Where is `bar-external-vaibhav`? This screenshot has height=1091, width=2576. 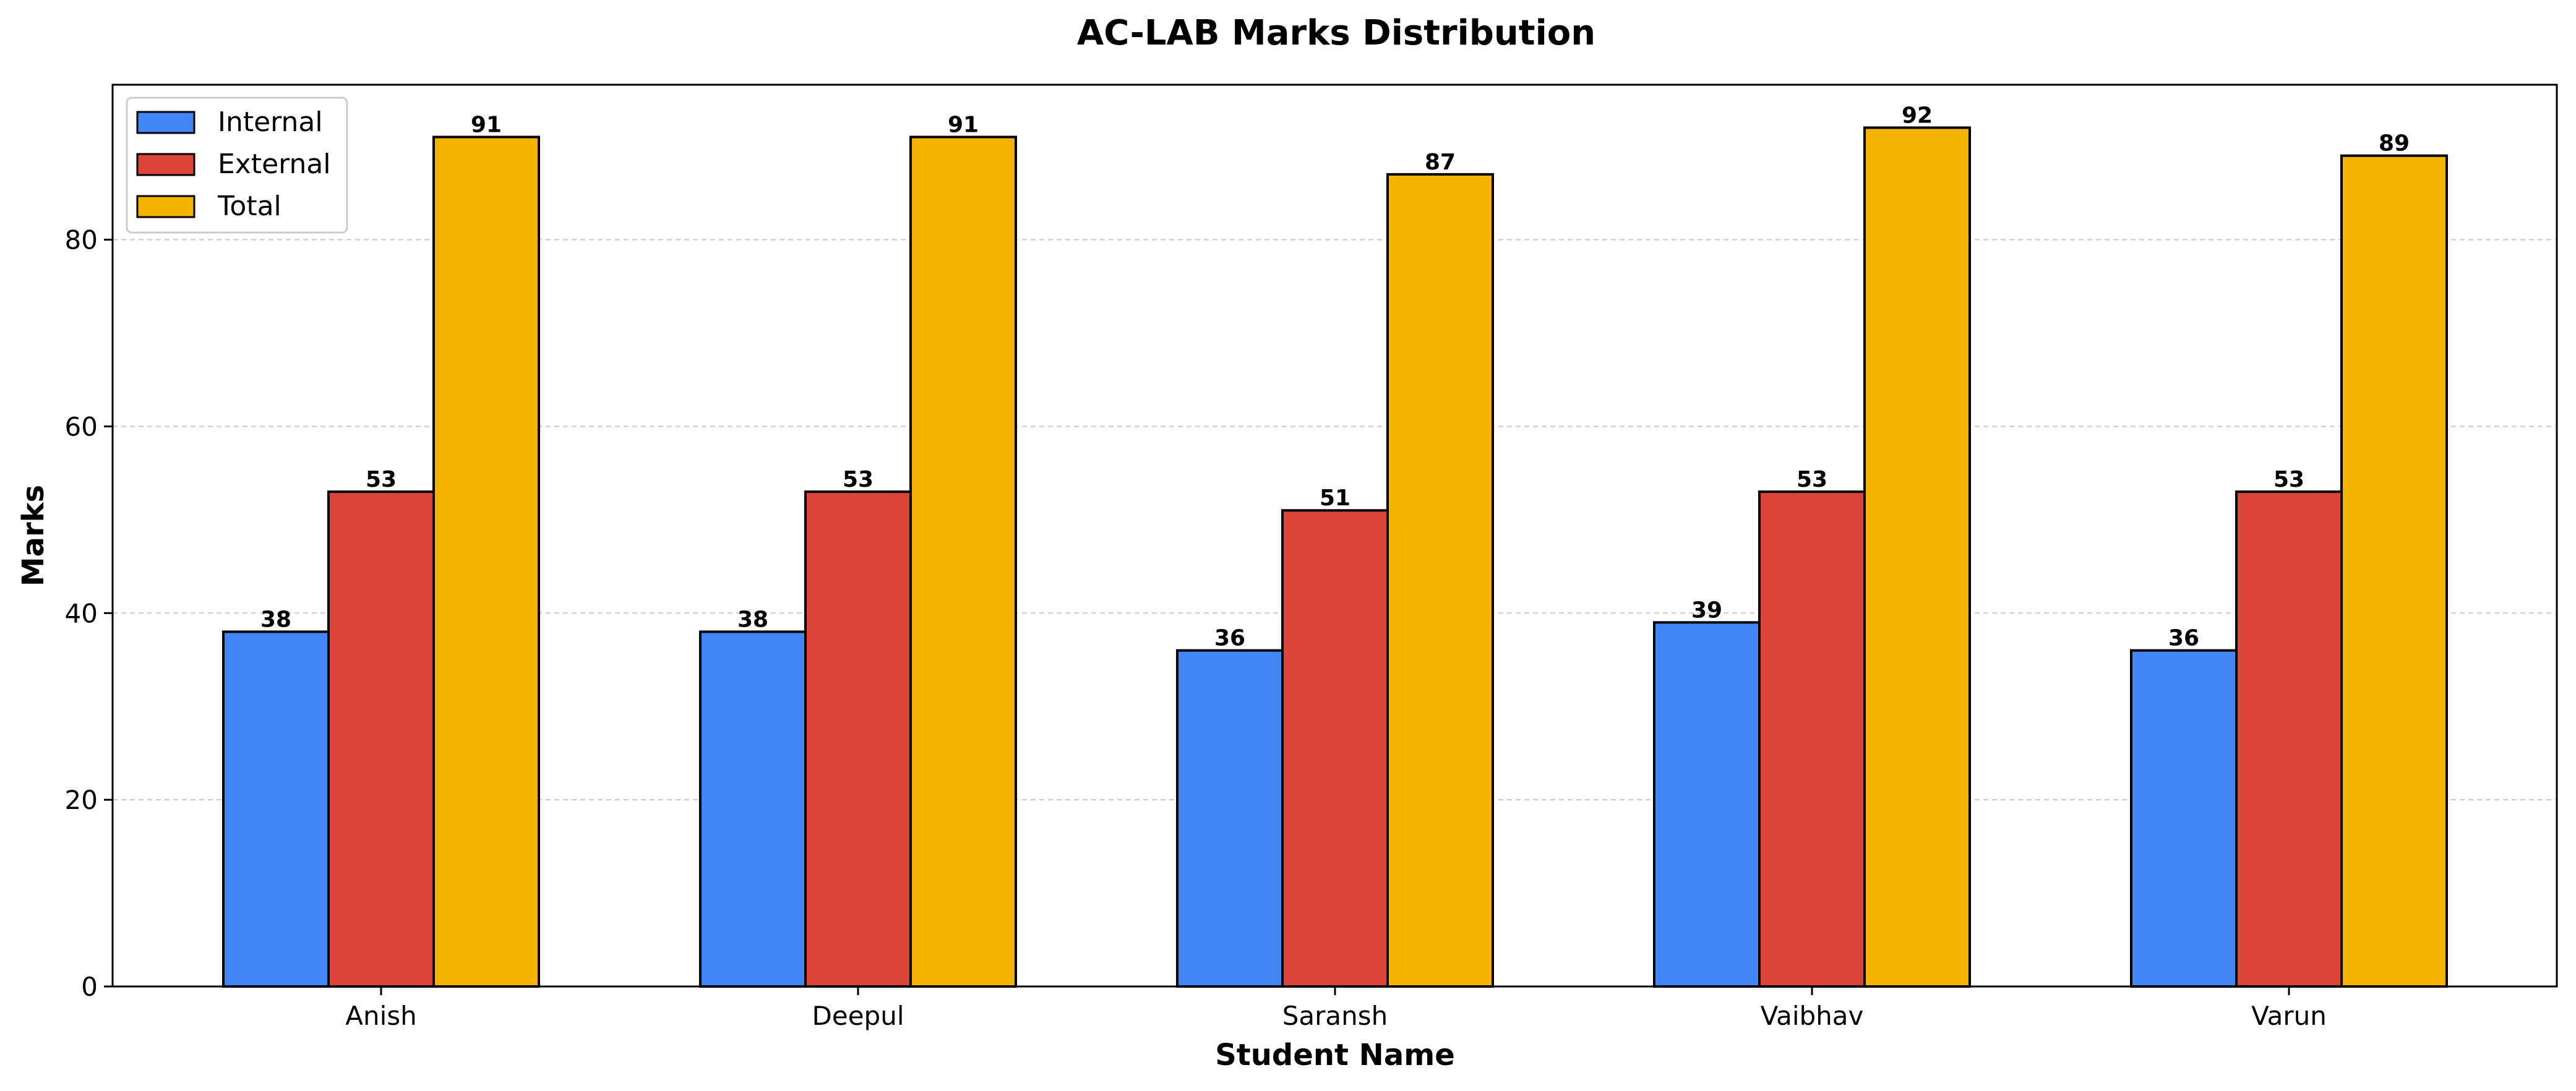
bar-external-vaibhav is located at coordinates (1812, 739).